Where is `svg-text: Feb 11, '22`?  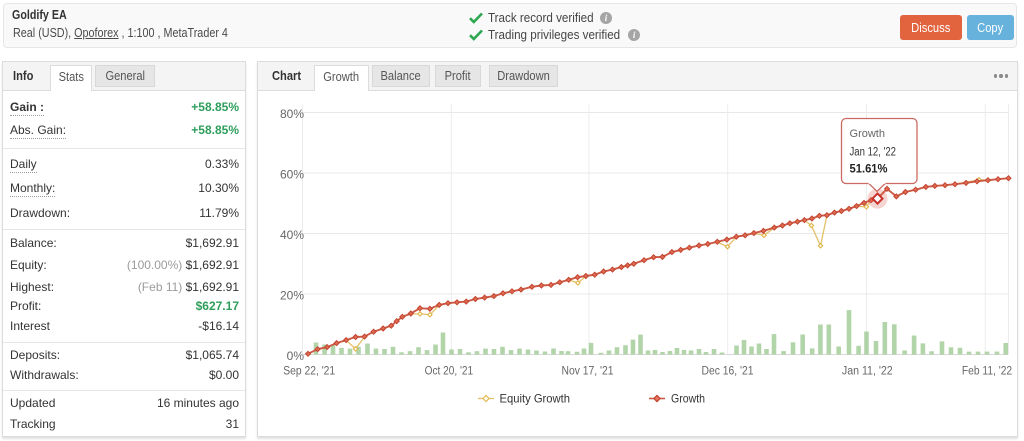
svg-text: Feb 11, '22 is located at coordinates (987, 372).